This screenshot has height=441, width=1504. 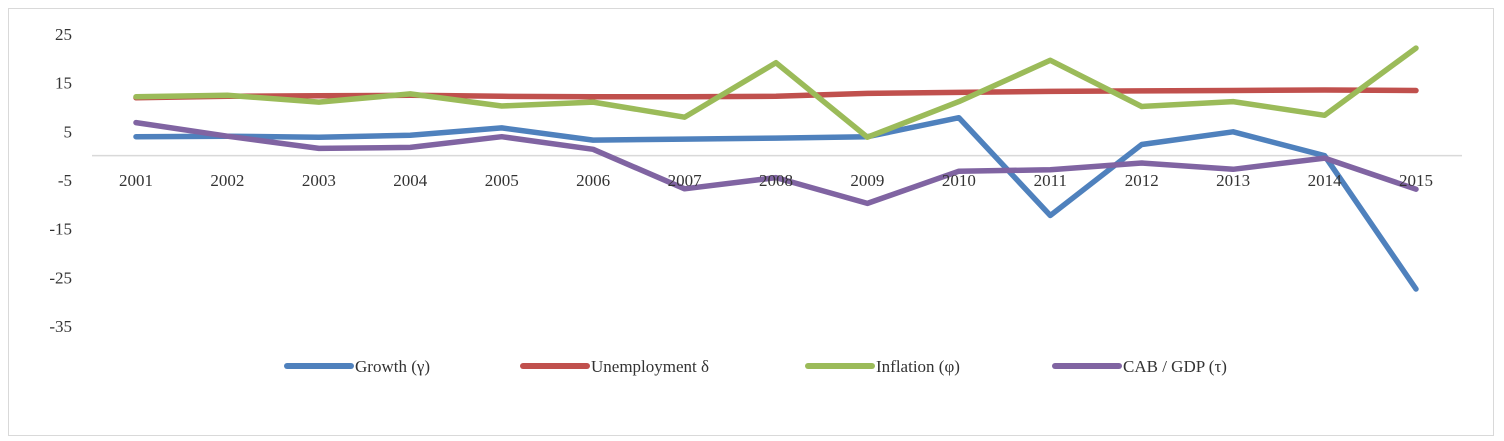 I want to click on legend-item: CAB / GDP (τ), so click(x=1139, y=366).